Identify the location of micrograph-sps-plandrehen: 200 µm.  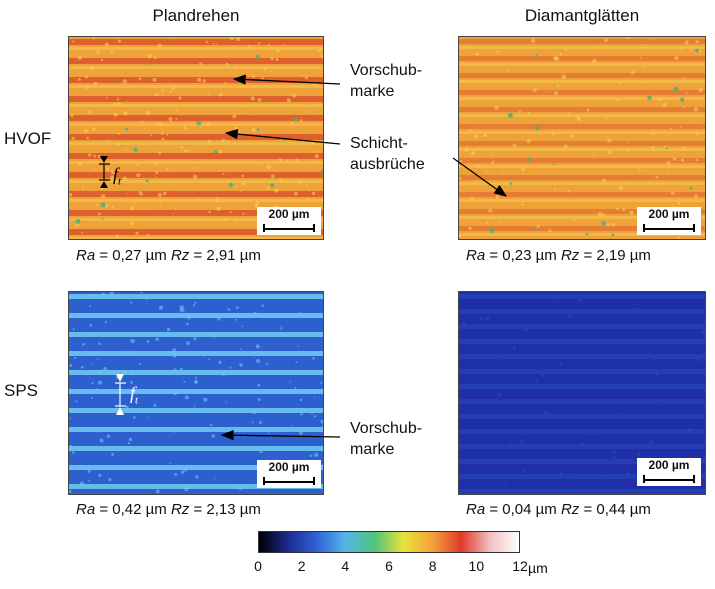
(196, 393).